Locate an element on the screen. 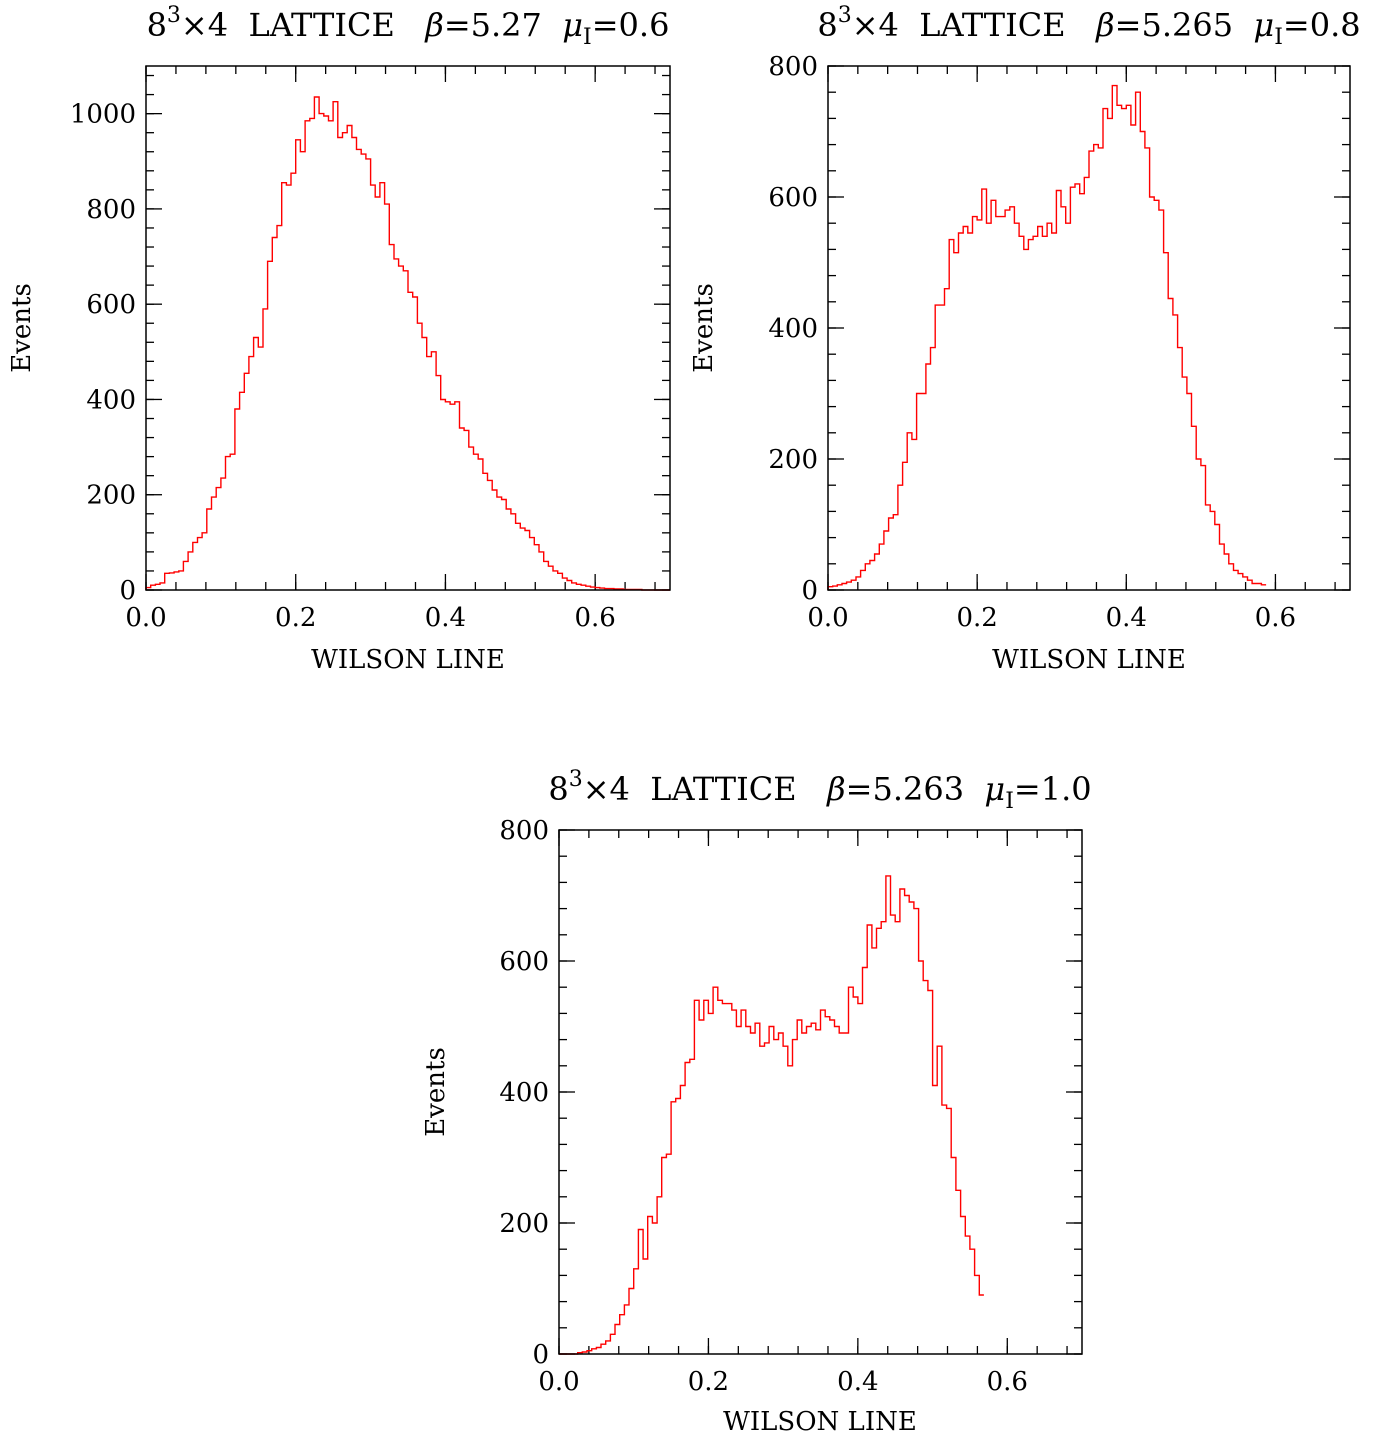 The height and width of the screenshot is (1439, 1376). y-tick-label: 1000 is located at coordinates (103, 115).